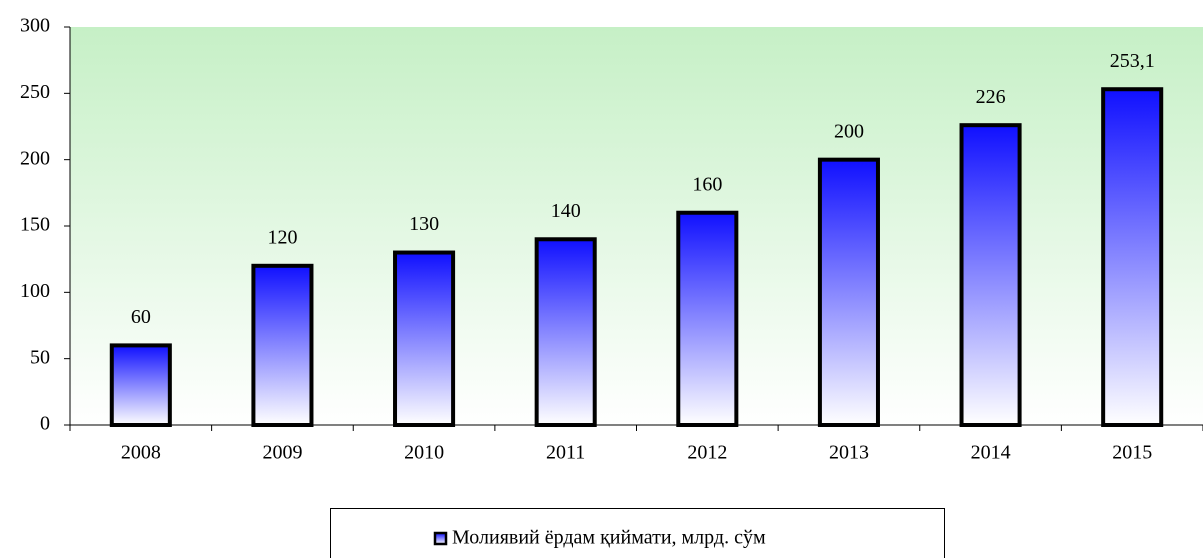 Image resolution: width=1203 pixels, height=558 pixels. What do you see at coordinates (40, 357) in the screenshot?
I see `y-tick-label: 50` at bounding box center [40, 357].